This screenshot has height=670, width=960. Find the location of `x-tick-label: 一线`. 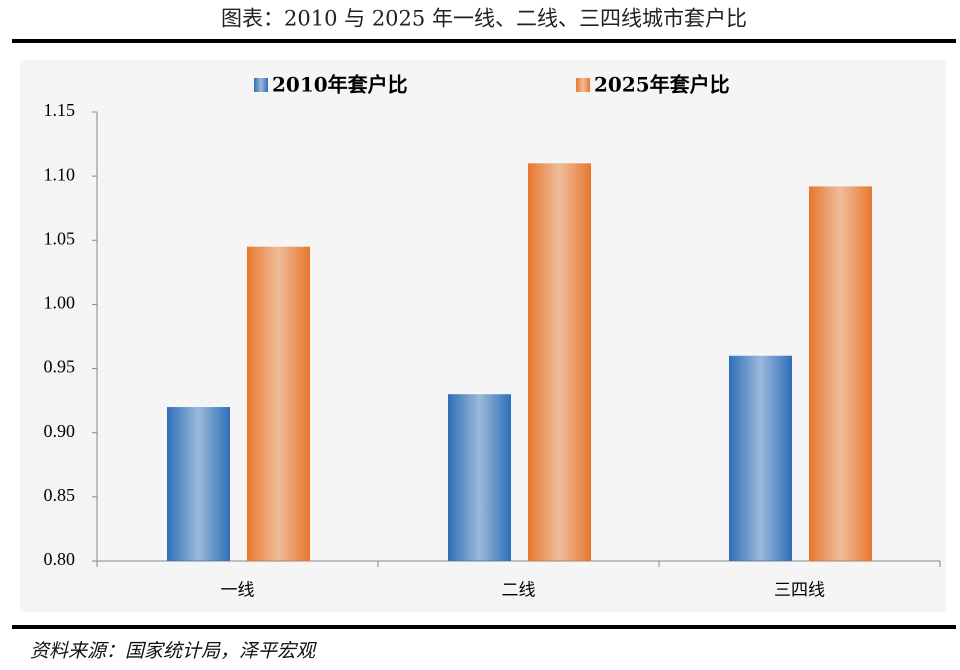

x-tick-label: 一线 is located at coordinates (238, 591).